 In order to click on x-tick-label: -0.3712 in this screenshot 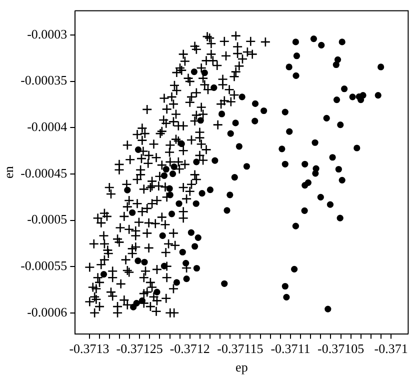, I will do `click(190, 348)`.